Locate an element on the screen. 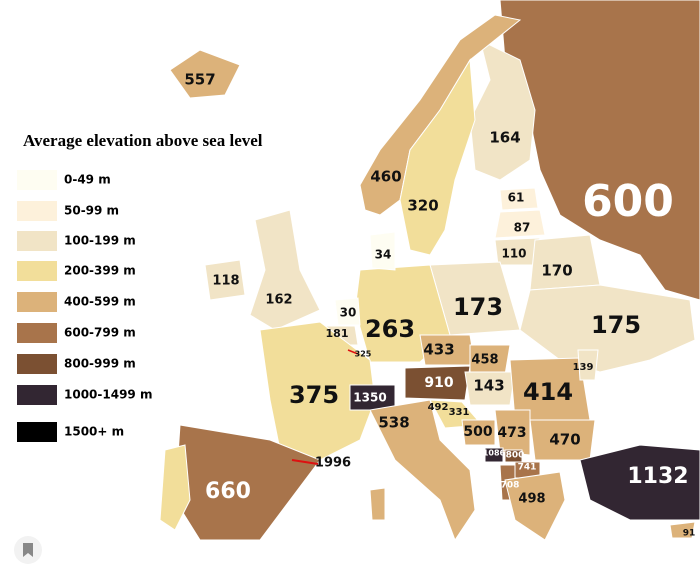 The height and width of the screenshot is (578, 700). elevation-label: 263 is located at coordinates (390, 329).